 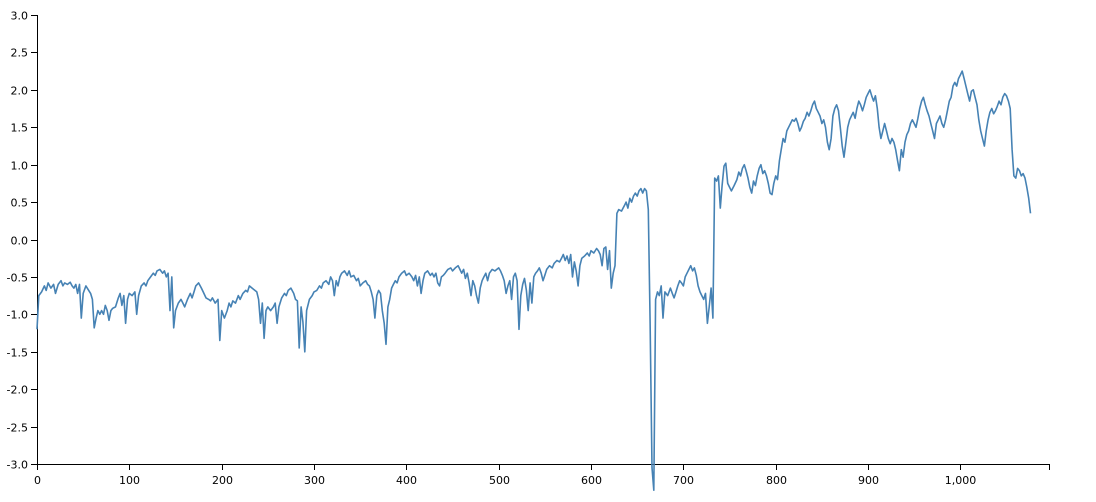 What do you see at coordinates (17, 353) in the screenshot?
I see `y-tick-label: -1.5` at bounding box center [17, 353].